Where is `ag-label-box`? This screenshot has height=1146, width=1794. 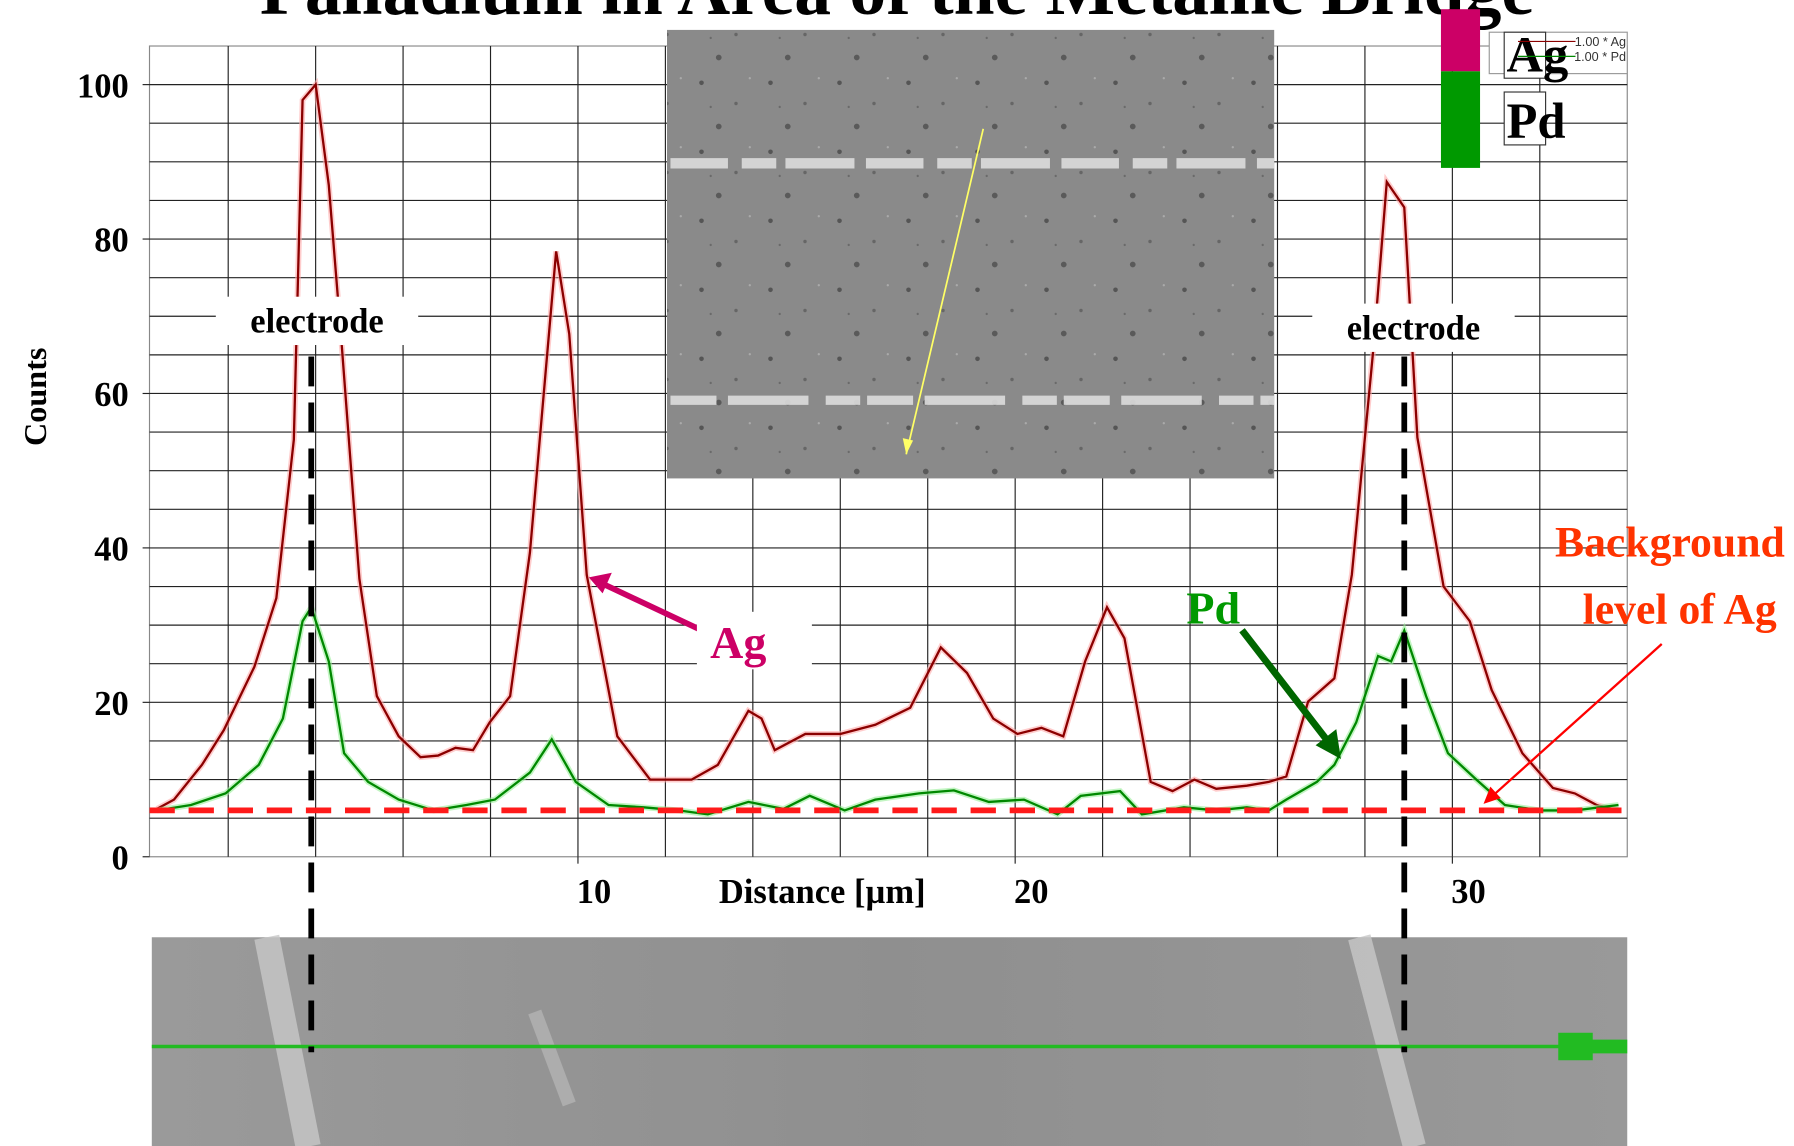
ag-label-box is located at coordinates (754, 640).